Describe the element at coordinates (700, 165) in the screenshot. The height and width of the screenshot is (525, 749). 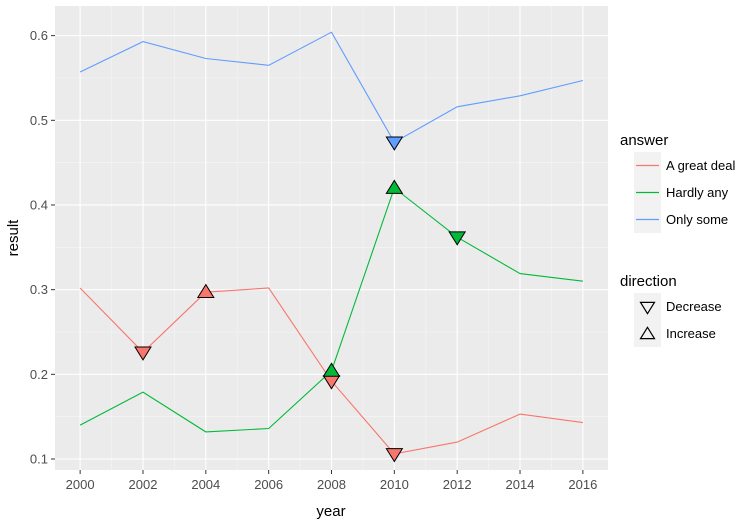
I see `legend-label: A great deal` at that location.